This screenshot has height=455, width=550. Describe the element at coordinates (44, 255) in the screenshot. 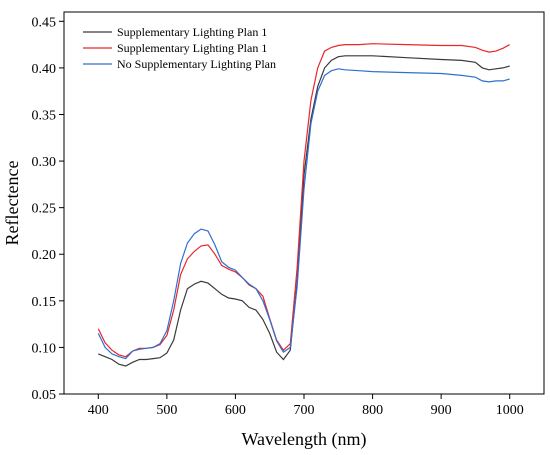

I see `y-tick-label: 0.20` at that location.